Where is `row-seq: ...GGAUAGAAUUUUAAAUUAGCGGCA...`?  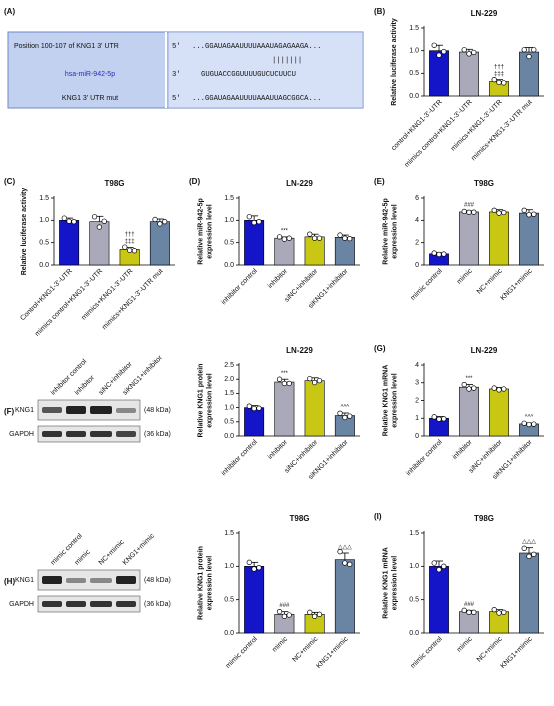
row-seq: ...GGAUAGAAUUUUAAAUUAGCGGCA... is located at coordinates (256, 99).